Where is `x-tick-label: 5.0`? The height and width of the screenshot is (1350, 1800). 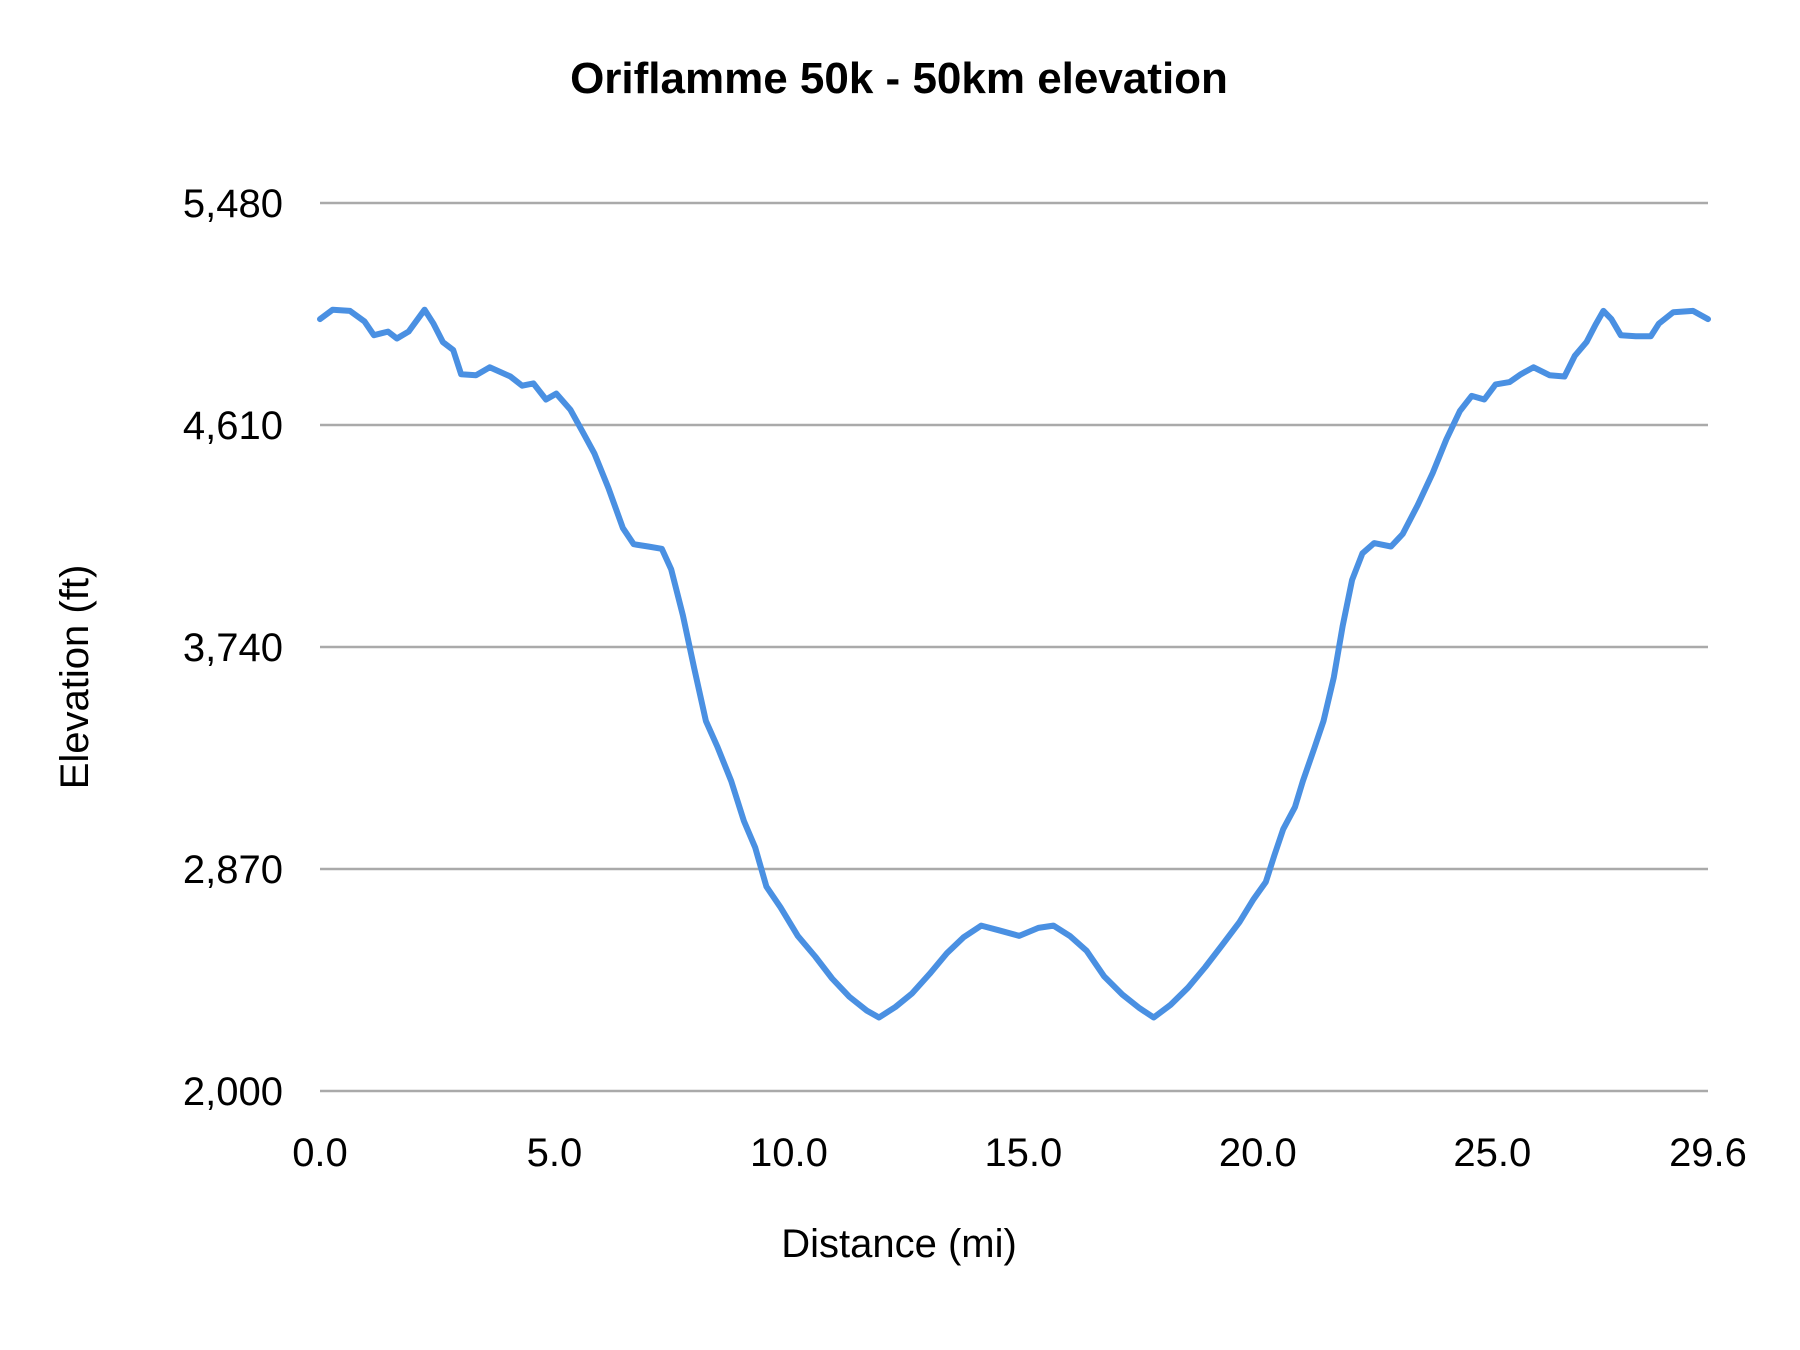 x-tick-label: 5.0 is located at coordinates (555, 1153).